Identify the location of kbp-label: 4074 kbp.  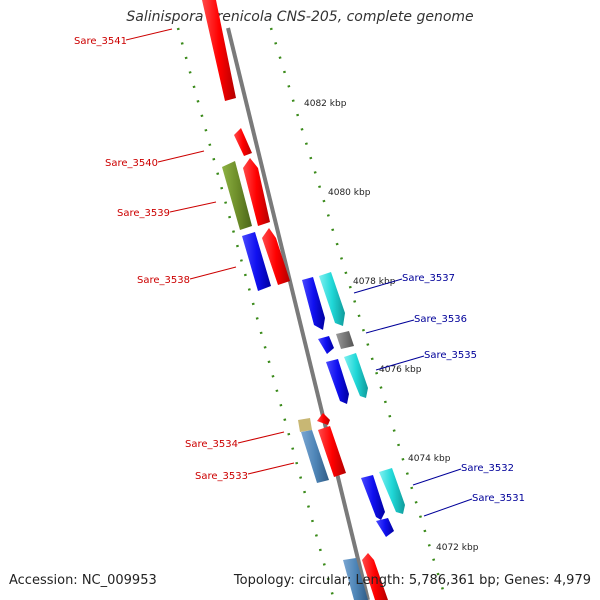
(429, 459).